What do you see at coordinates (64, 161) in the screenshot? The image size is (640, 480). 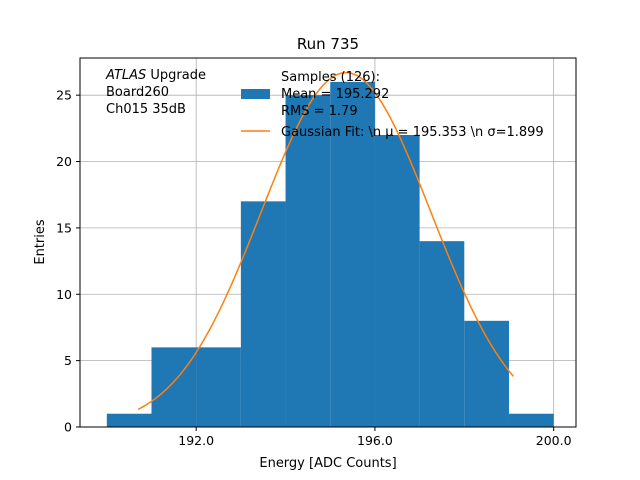 I see `y-tick-label: 20` at bounding box center [64, 161].